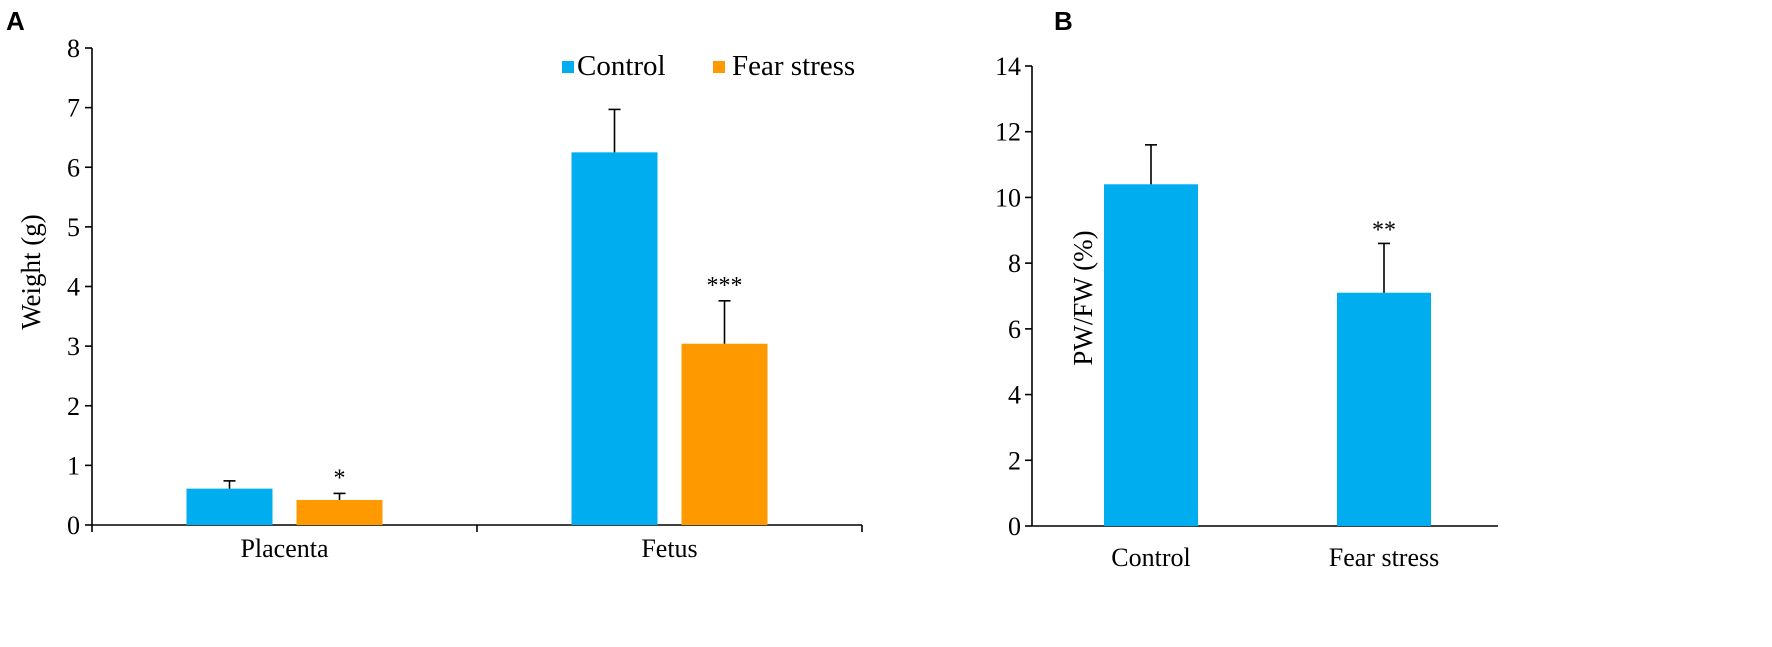 This screenshot has height=647, width=1772. I want to click on panel-b-x-tick-labels: Control Fear stress, so click(1275, 557).